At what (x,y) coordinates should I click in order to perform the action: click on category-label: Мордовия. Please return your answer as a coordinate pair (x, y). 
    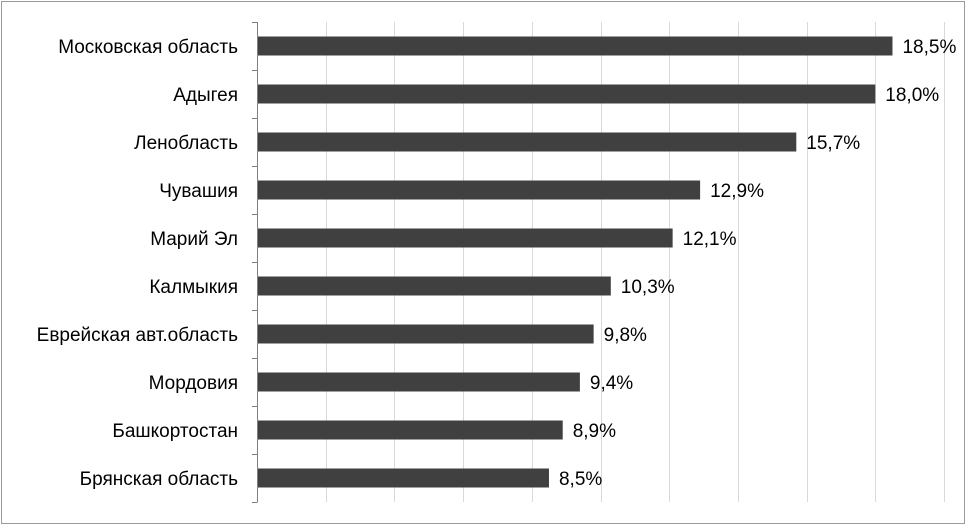
    Looking at the image, I should click on (193, 383).